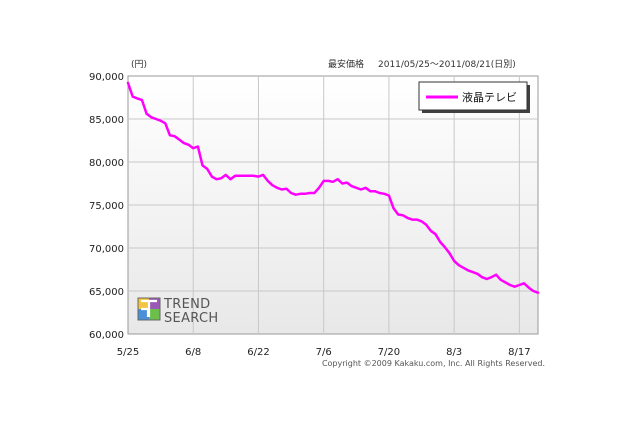  What do you see at coordinates (258, 352) in the screenshot?
I see `x-tick-label: 6/22` at bounding box center [258, 352].